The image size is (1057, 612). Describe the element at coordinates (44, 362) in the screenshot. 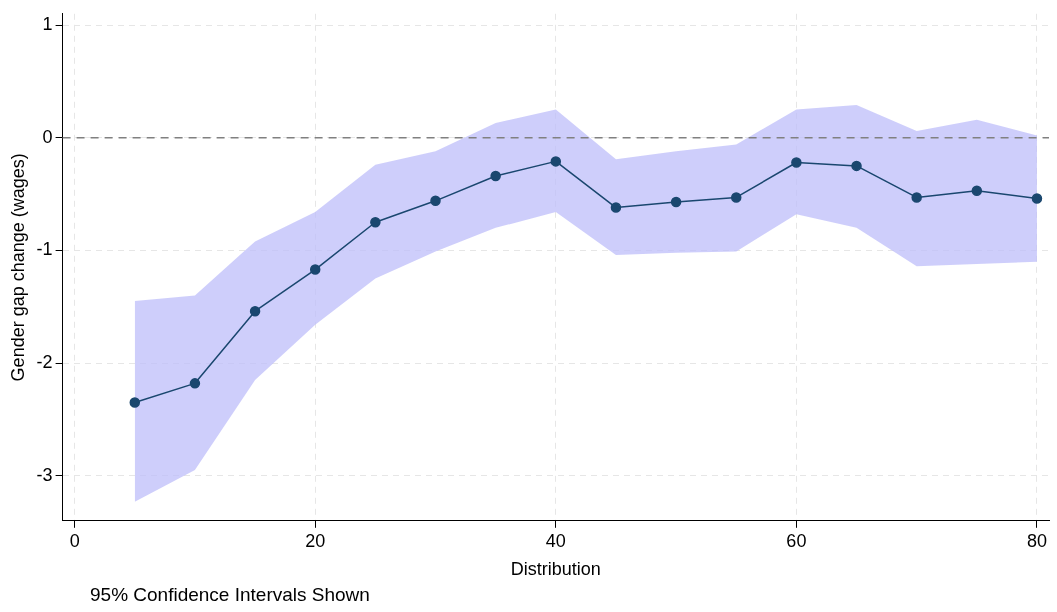

I see `y-tick-label: -2` at that location.